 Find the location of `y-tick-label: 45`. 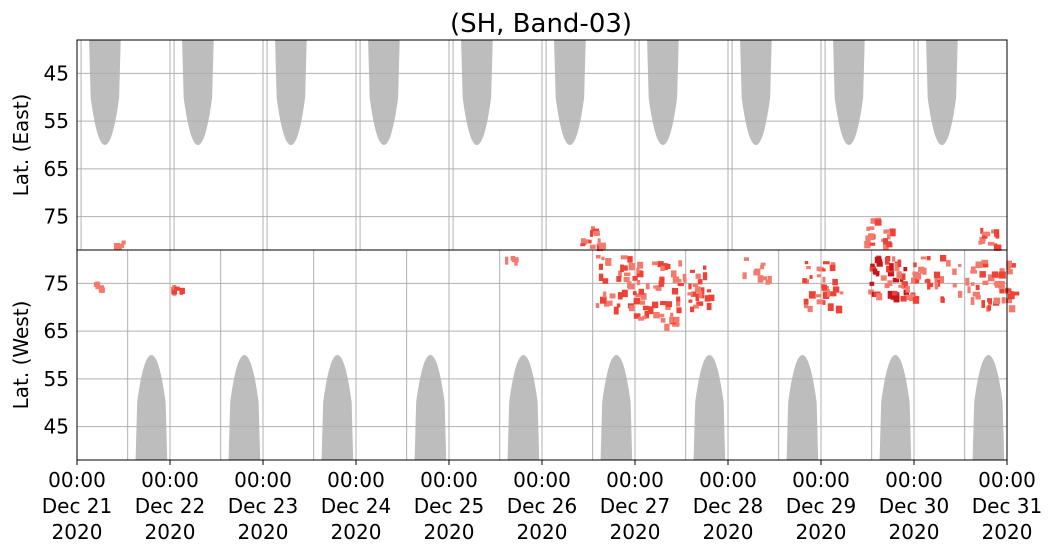

y-tick-label: 45 is located at coordinates (56, 73).